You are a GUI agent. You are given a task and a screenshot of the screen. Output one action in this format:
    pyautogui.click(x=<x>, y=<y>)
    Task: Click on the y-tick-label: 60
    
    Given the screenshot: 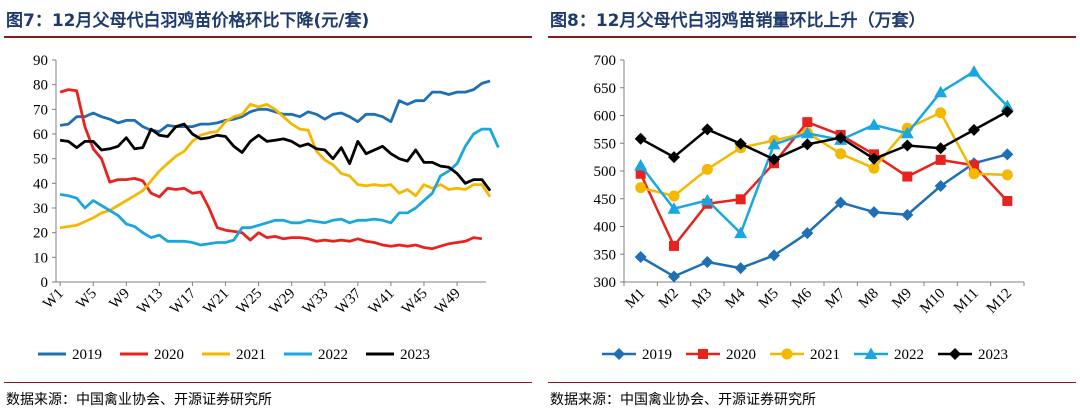 What is the action you would take?
    pyautogui.click(x=40, y=135)
    